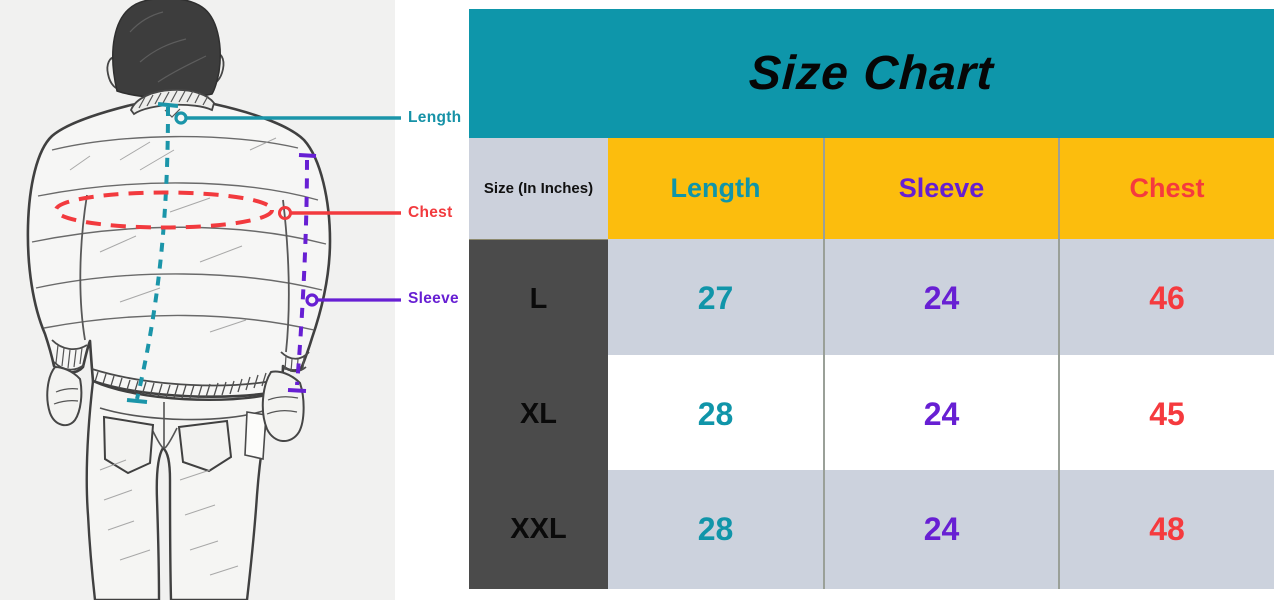 The width and height of the screenshot is (1280, 600). What do you see at coordinates (538, 188) in the screenshot?
I see `unit-header-cell: Size (In Inches)` at bounding box center [538, 188].